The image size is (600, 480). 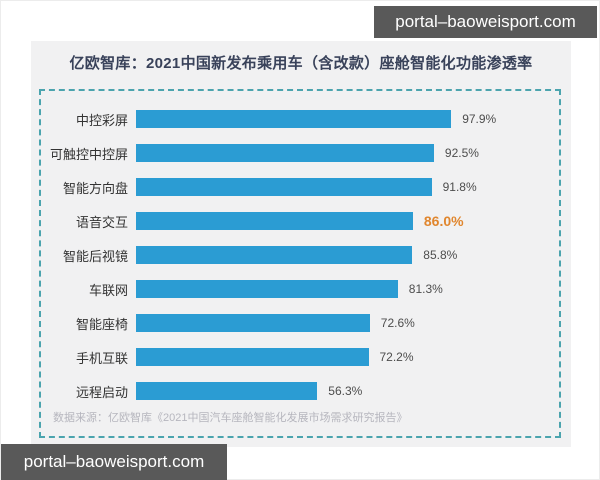 I want to click on bar-row: 可触控中控屏 92.5%, so click(x=300, y=153).